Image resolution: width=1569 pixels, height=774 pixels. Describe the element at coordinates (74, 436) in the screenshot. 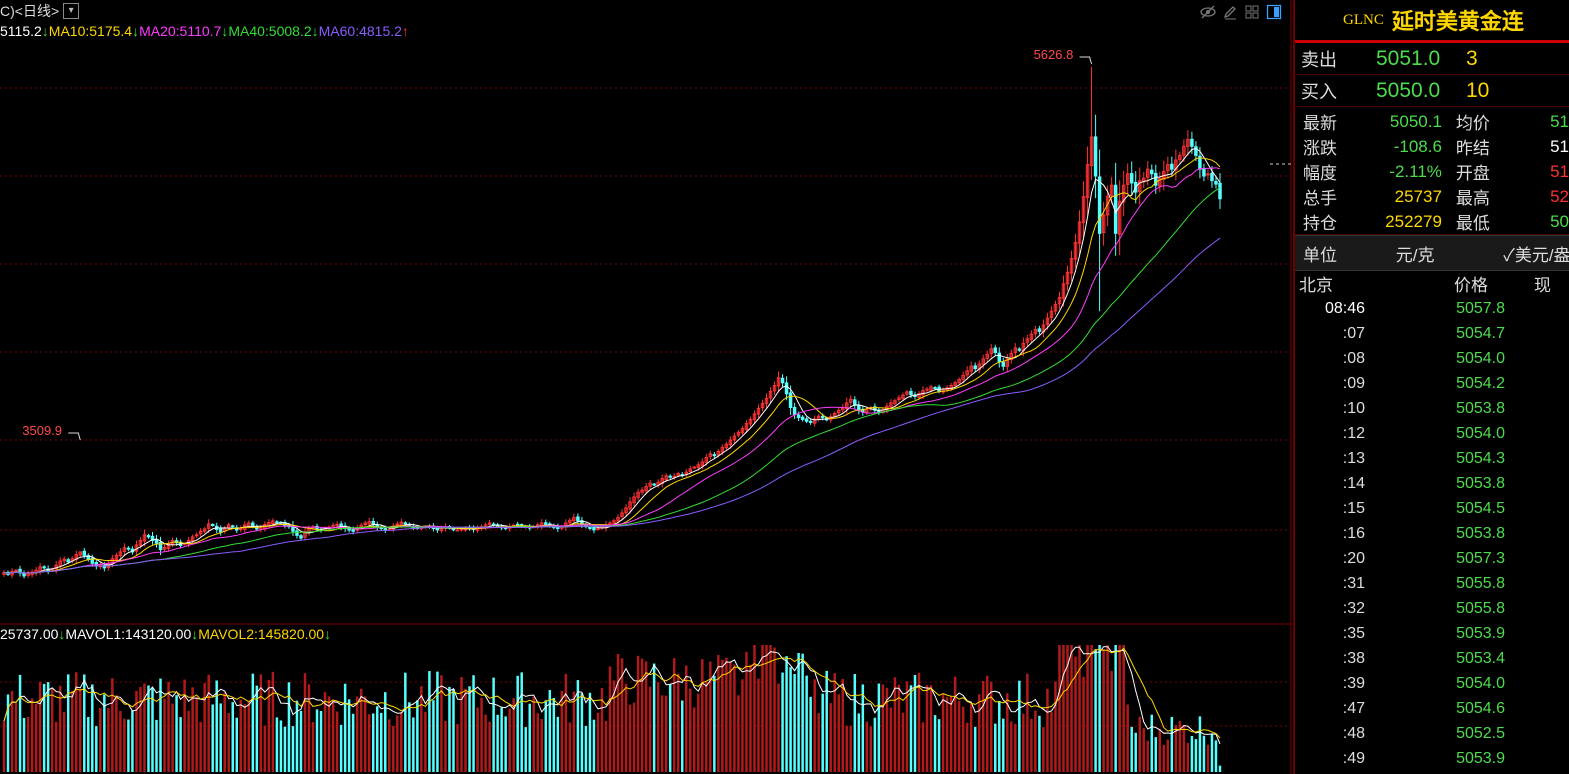

I see `low-price-pointer` at that location.